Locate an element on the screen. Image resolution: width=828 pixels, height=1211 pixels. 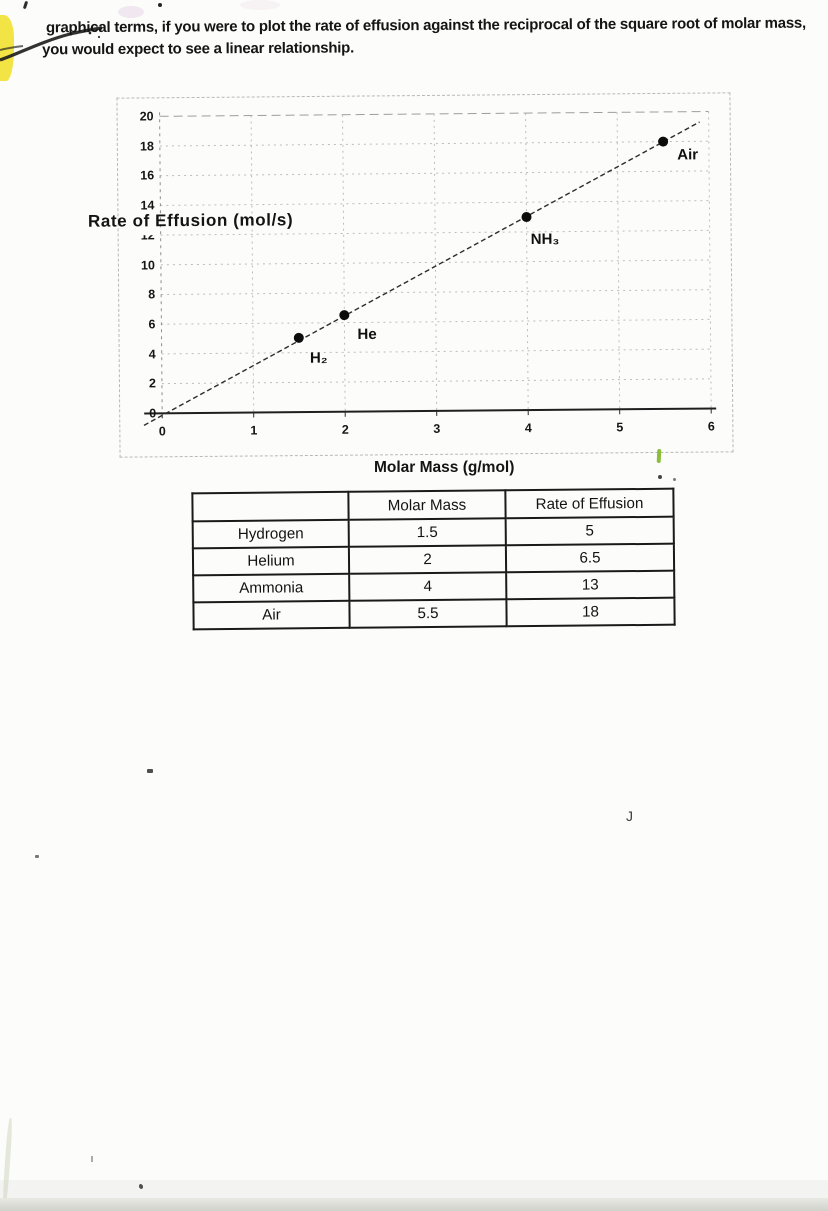
data-point-air is located at coordinates (663, 141).